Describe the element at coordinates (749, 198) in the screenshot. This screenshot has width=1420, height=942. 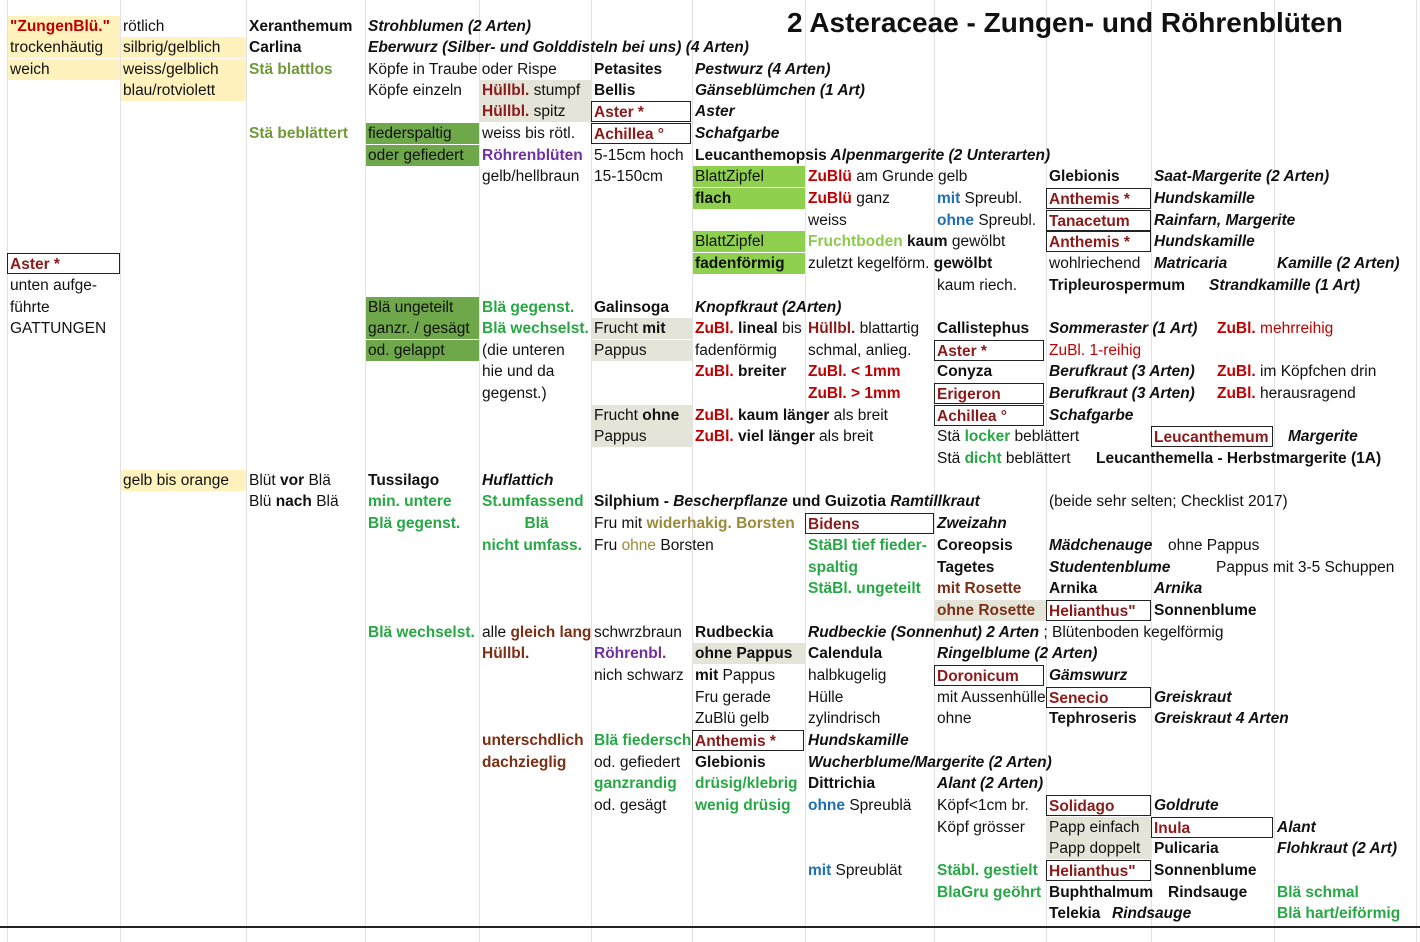
I see `cell: flach` at that location.